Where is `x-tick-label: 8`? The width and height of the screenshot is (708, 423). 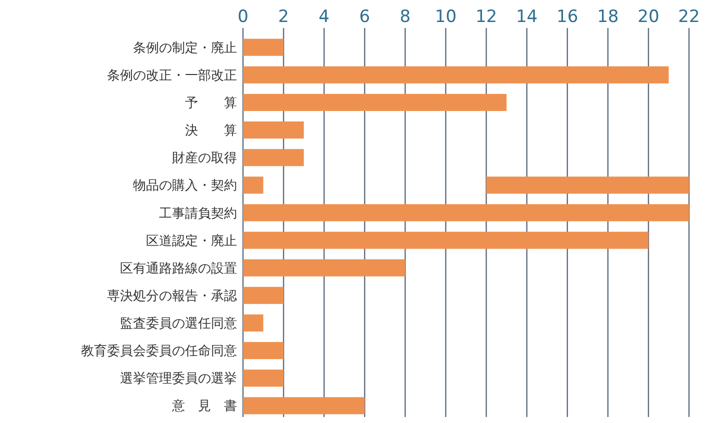
x-tick-label: 8 is located at coordinates (405, 17).